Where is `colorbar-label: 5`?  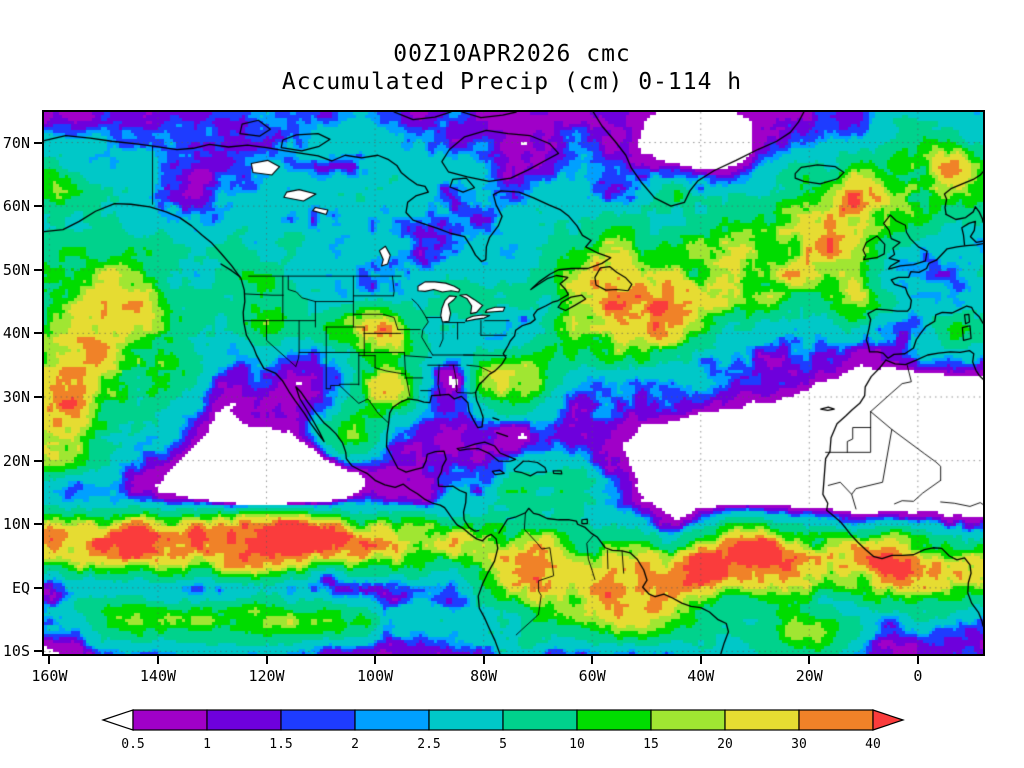
colorbar-label: 5 is located at coordinates (503, 744).